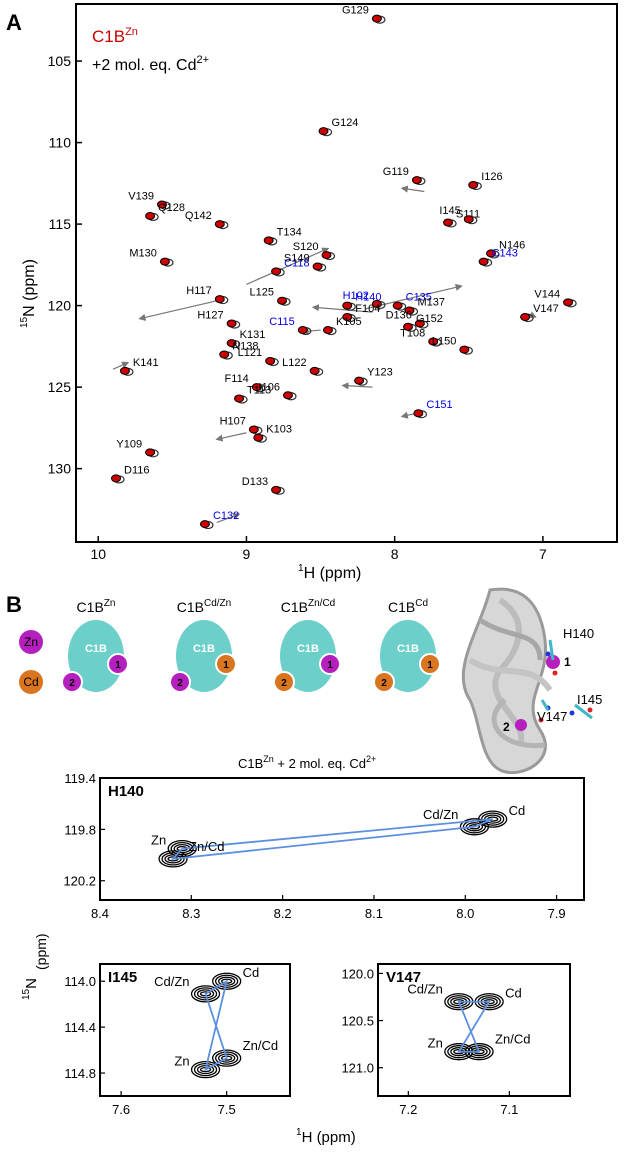 The height and width of the screenshot is (1152, 626). What do you see at coordinates (80, 981) in the screenshot?
I see `y-tick-label: 114.0` at bounding box center [80, 981].